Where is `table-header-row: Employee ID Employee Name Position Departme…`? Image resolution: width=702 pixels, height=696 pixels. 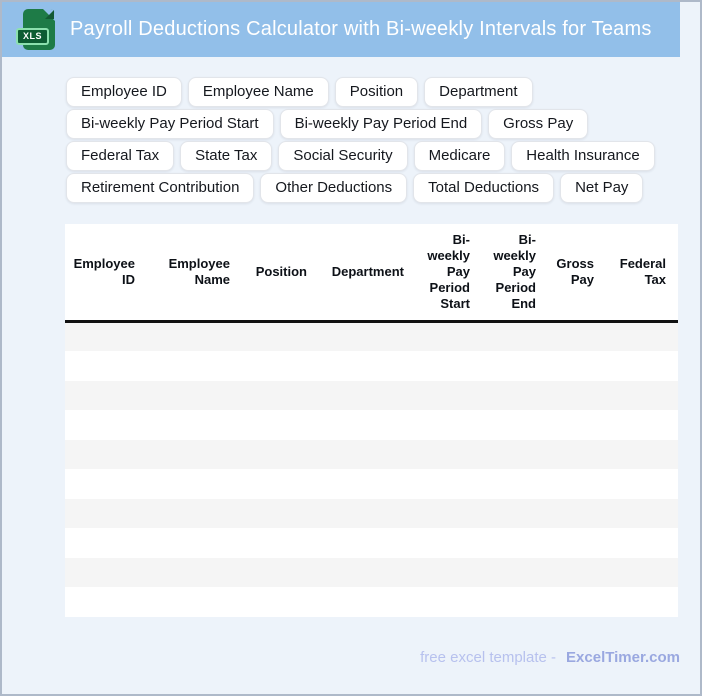 table-header-row: Employee ID Employee Name Position Departme… is located at coordinates (371, 273).